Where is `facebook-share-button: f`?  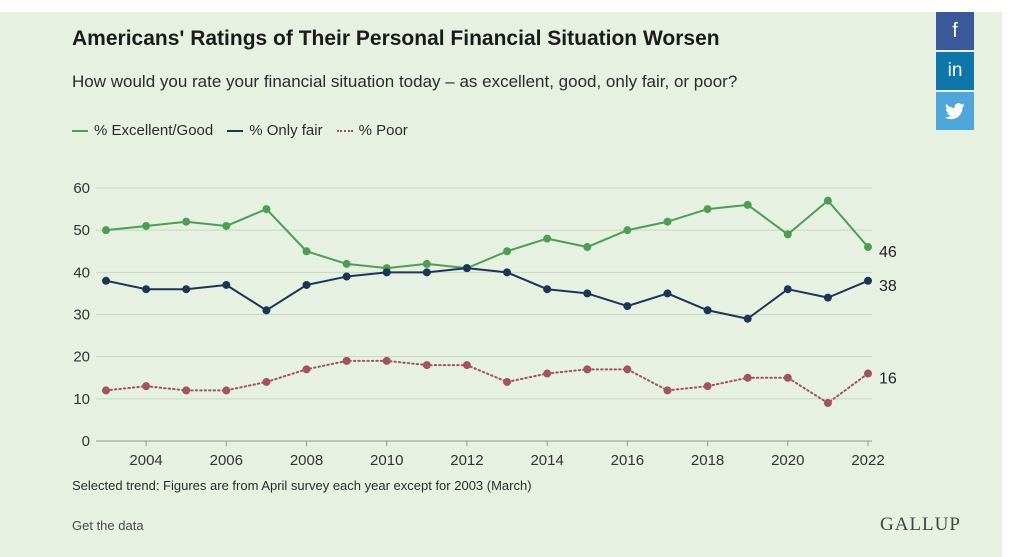
facebook-share-button: f is located at coordinates (955, 31).